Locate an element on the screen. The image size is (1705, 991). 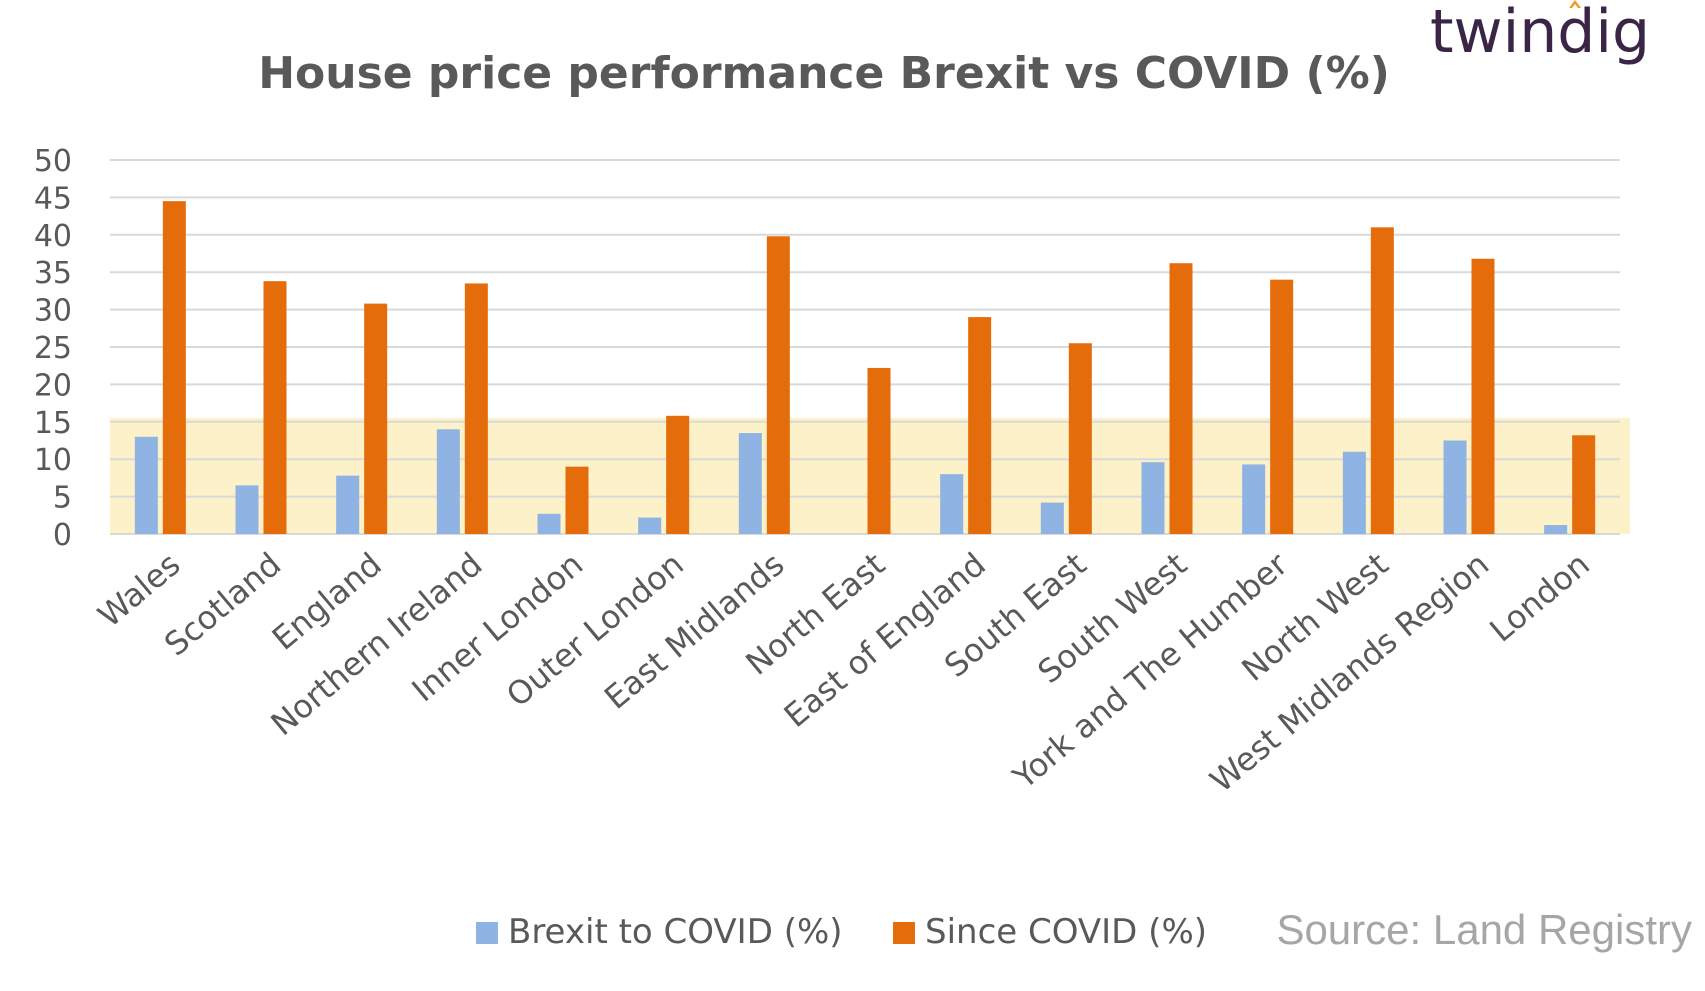
legend-label-brexit: Brexit to COVID (%) is located at coordinates (675, 932).